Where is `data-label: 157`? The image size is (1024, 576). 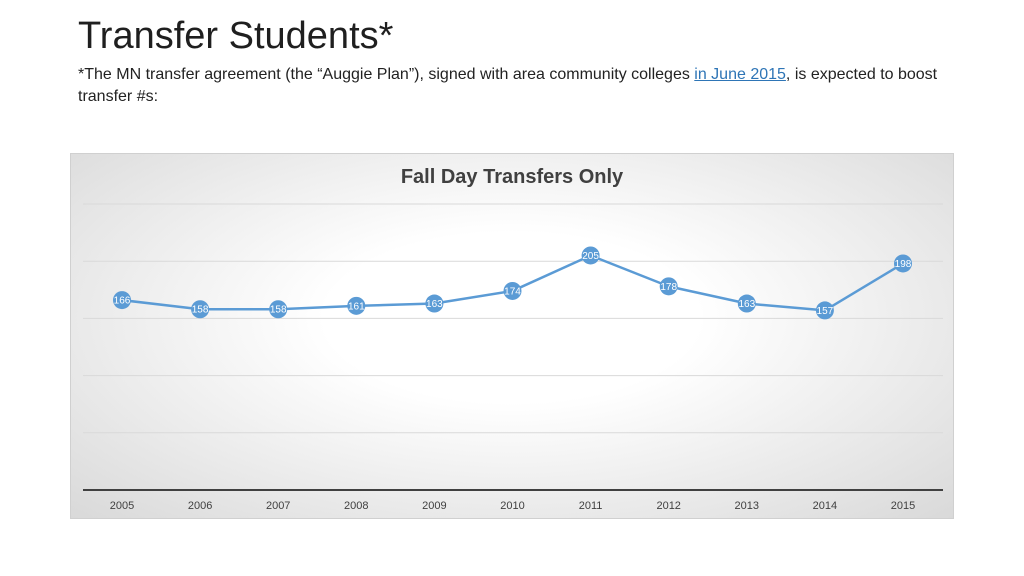 data-label: 157 is located at coordinates (825, 311).